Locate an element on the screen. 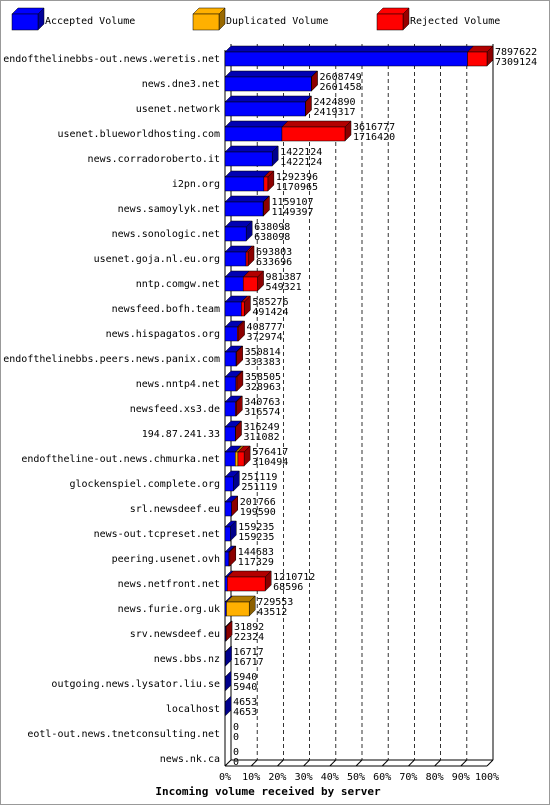  accepted-label: 5940 is located at coordinates (245, 687).